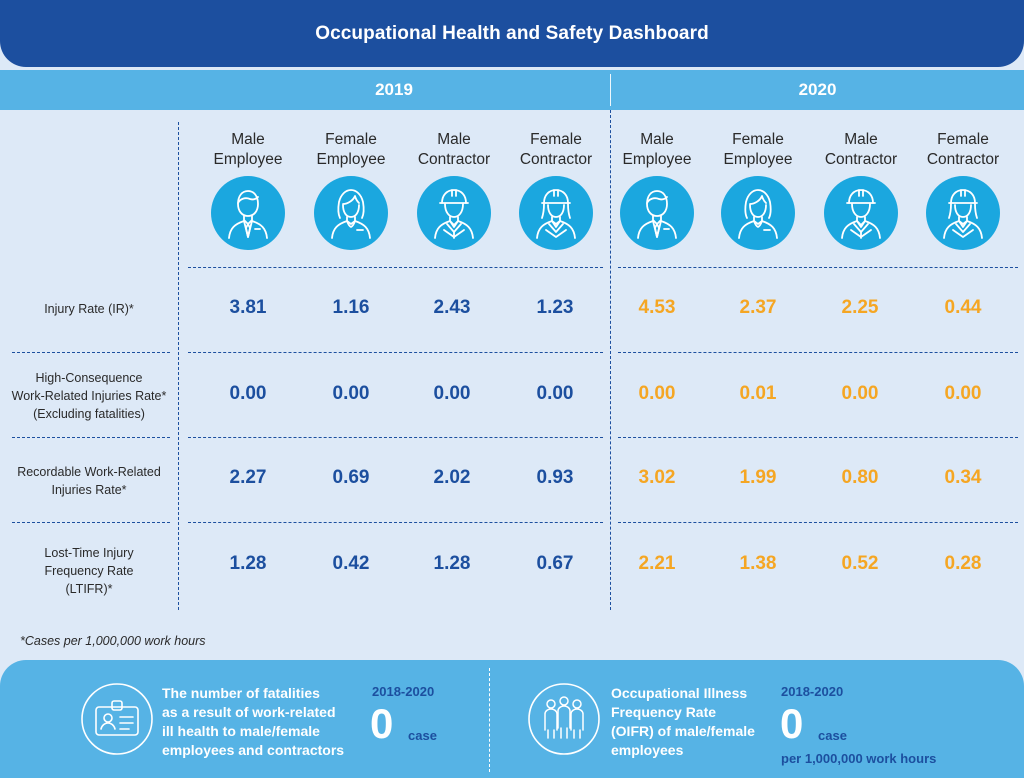 This screenshot has width=1024, height=778. What do you see at coordinates (178, 366) in the screenshot?
I see `label-column-divider` at bounding box center [178, 366].